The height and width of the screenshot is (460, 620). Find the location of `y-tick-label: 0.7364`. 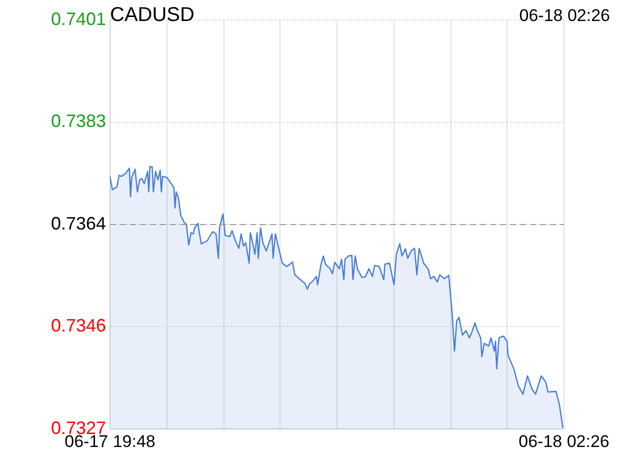

y-tick-label: 0.7364 is located at coordinates (78, 223).